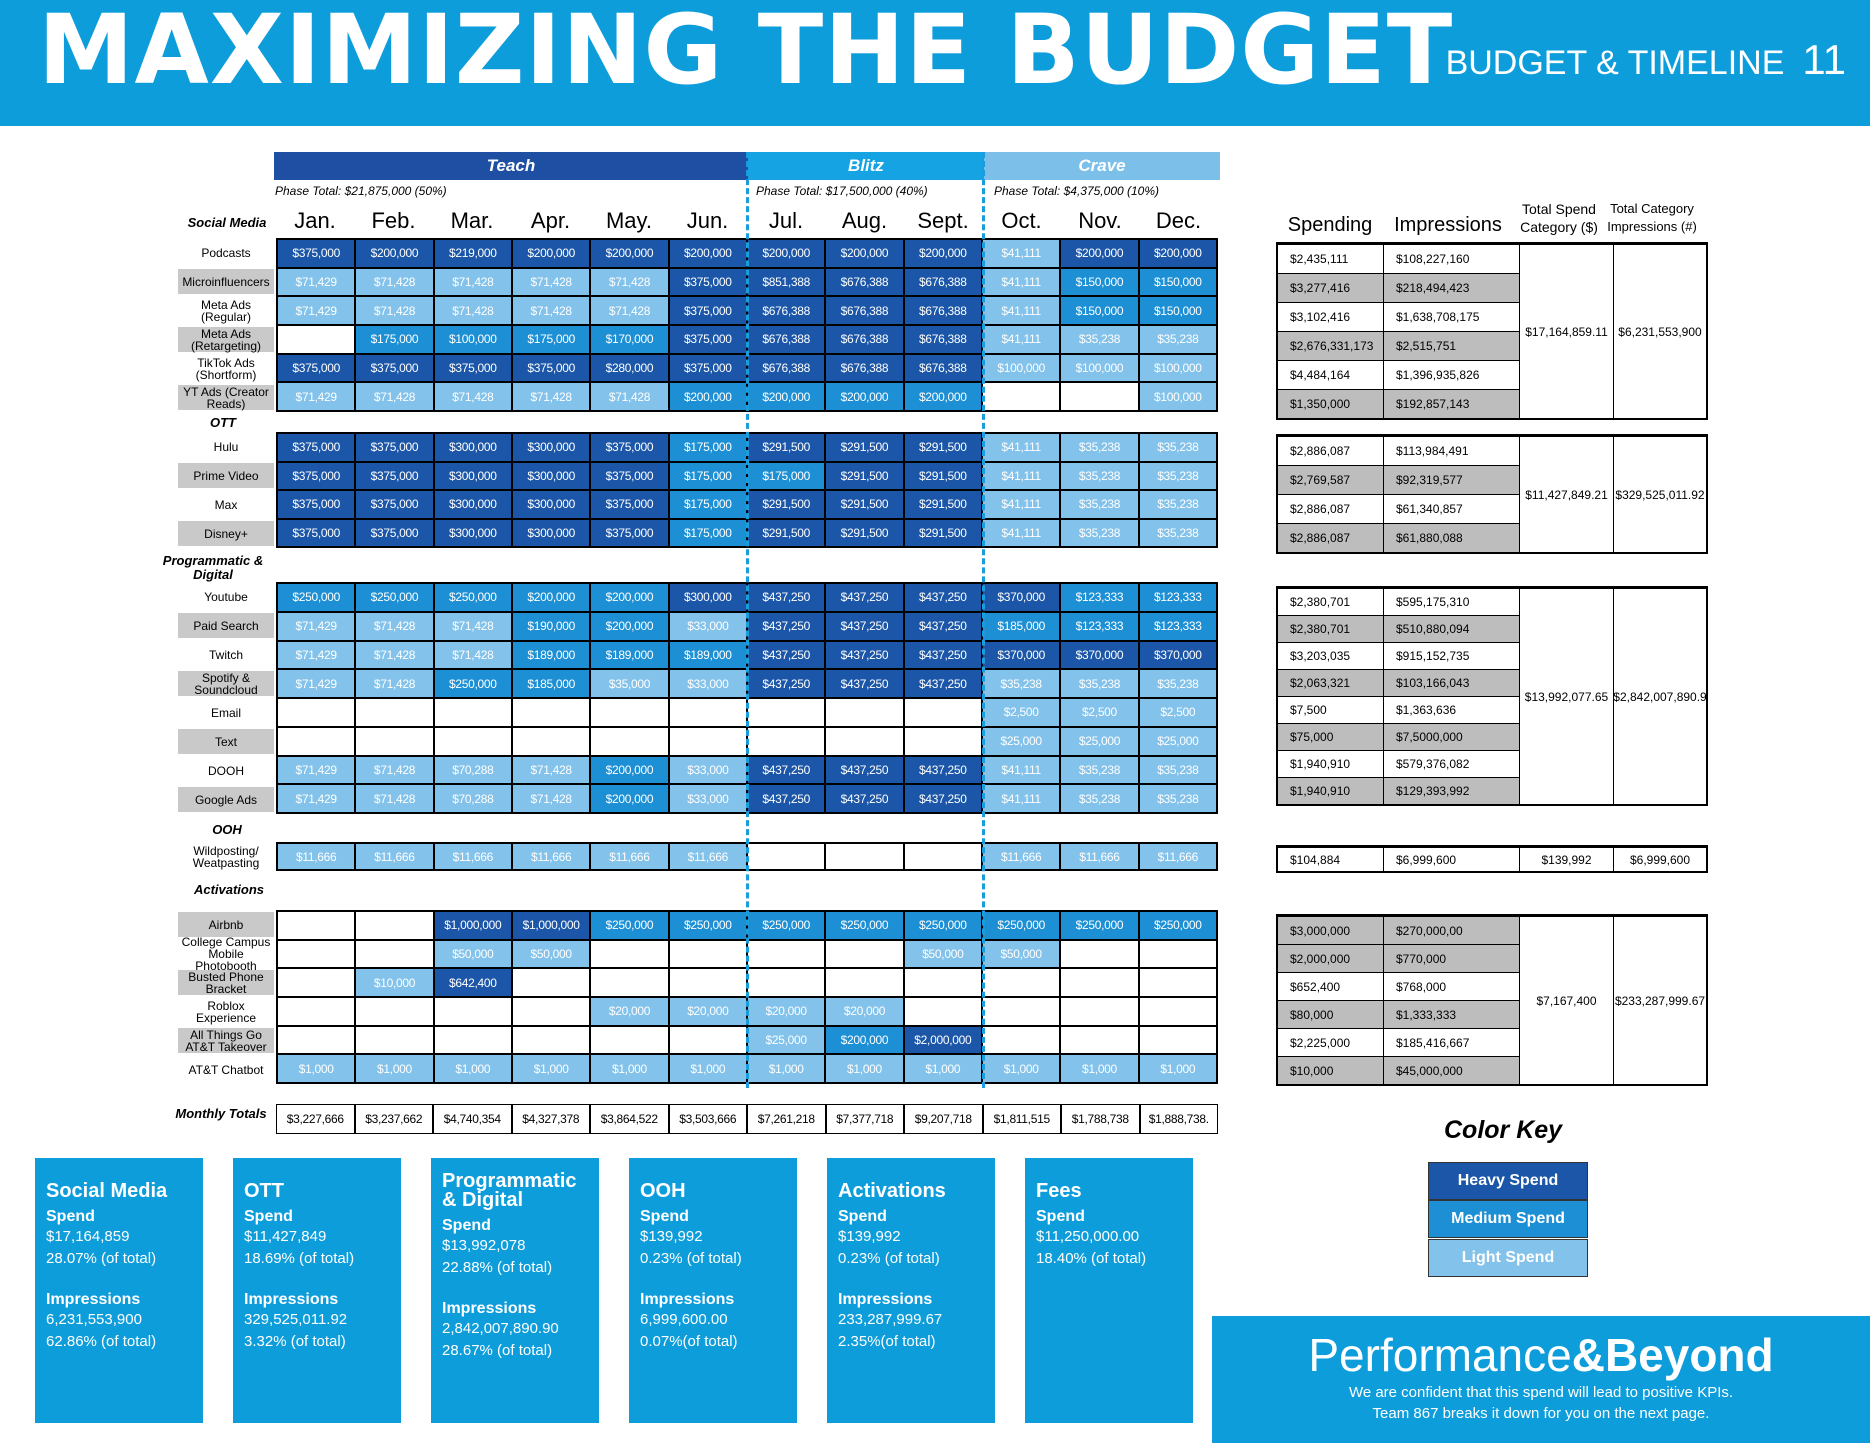 The image size is (1870, 1443). I want to click on card-impressions-value: 6,231,553,900, so click(94, 1319).